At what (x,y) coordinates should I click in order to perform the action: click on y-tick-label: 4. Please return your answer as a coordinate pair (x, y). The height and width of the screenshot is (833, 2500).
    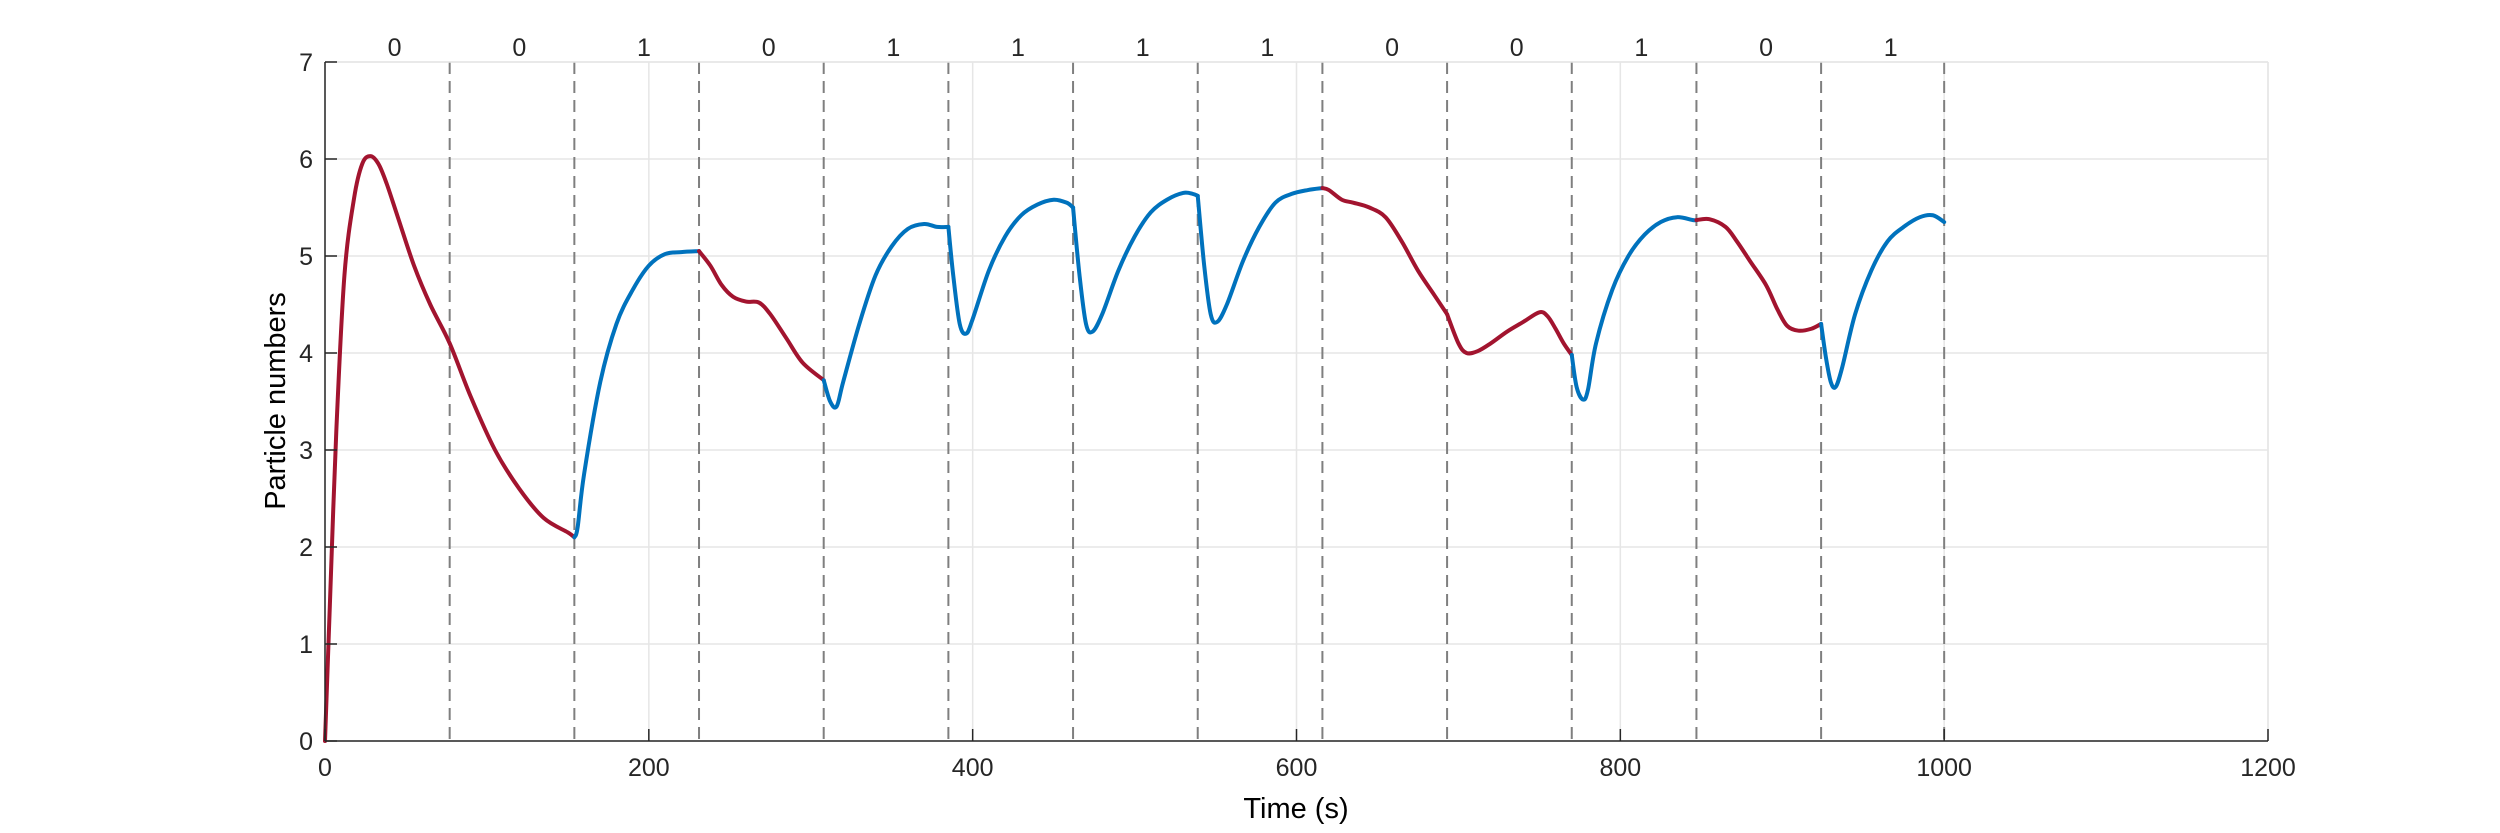
    Looking at the image, I should click on (306, 354).